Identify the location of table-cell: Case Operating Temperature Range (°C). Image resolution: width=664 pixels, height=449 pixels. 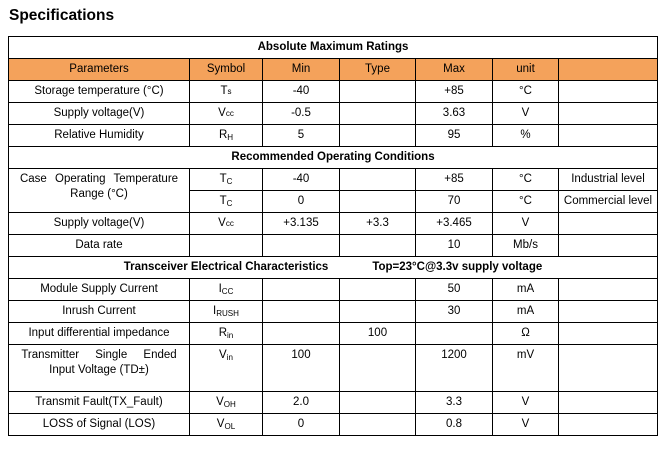
(99, 190).